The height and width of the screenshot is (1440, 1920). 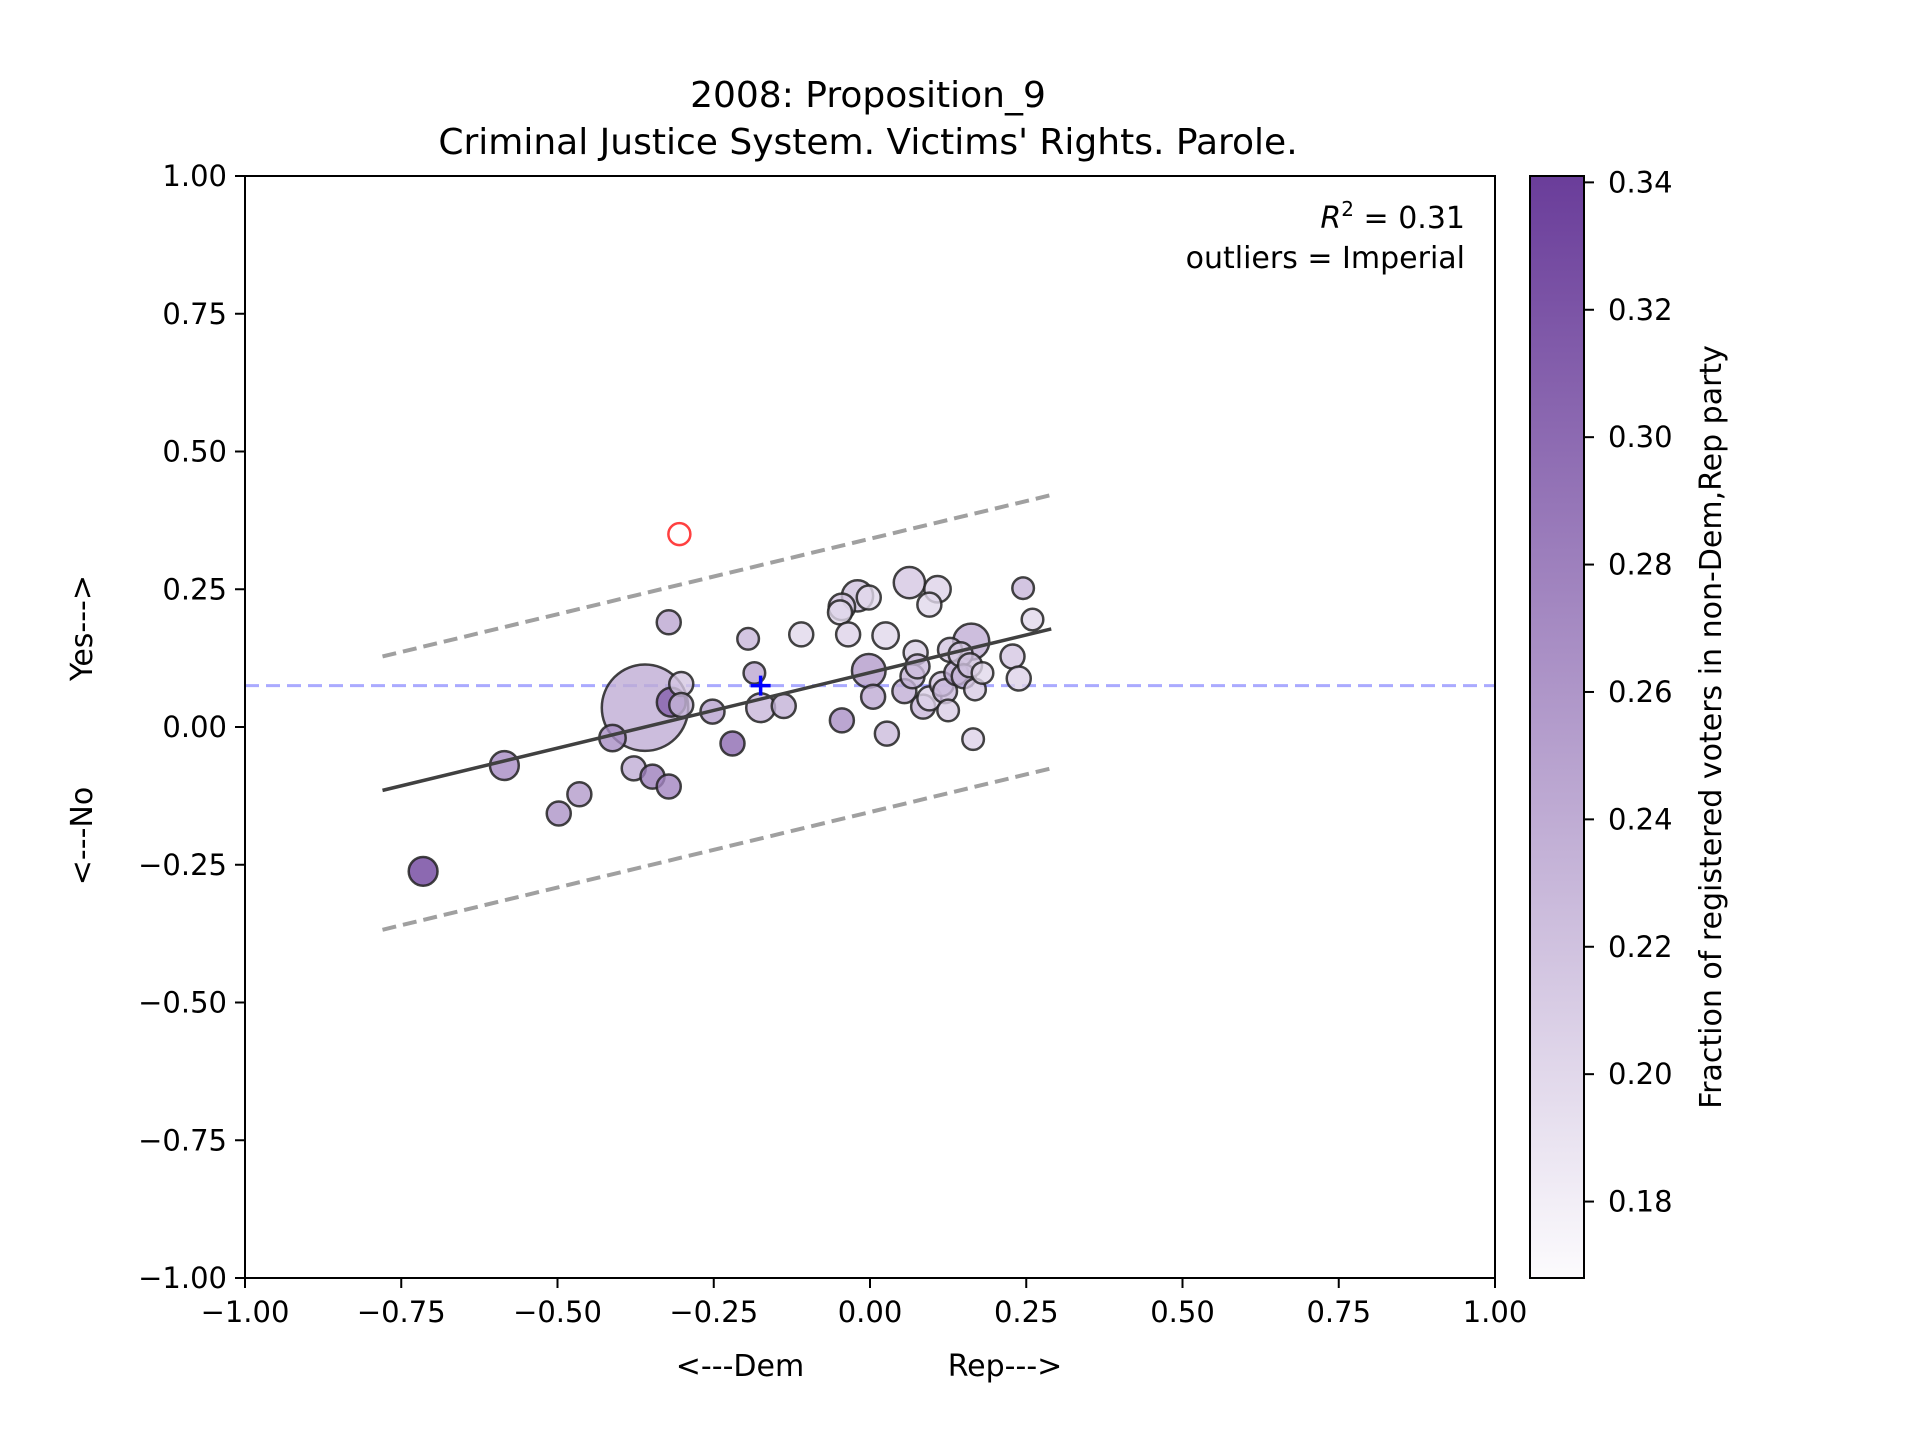 What do you see at coordinates (1182, 1312) in the screenshot?
I see `x-tick-label: 0.50` at bounding box center [1182, 1312].